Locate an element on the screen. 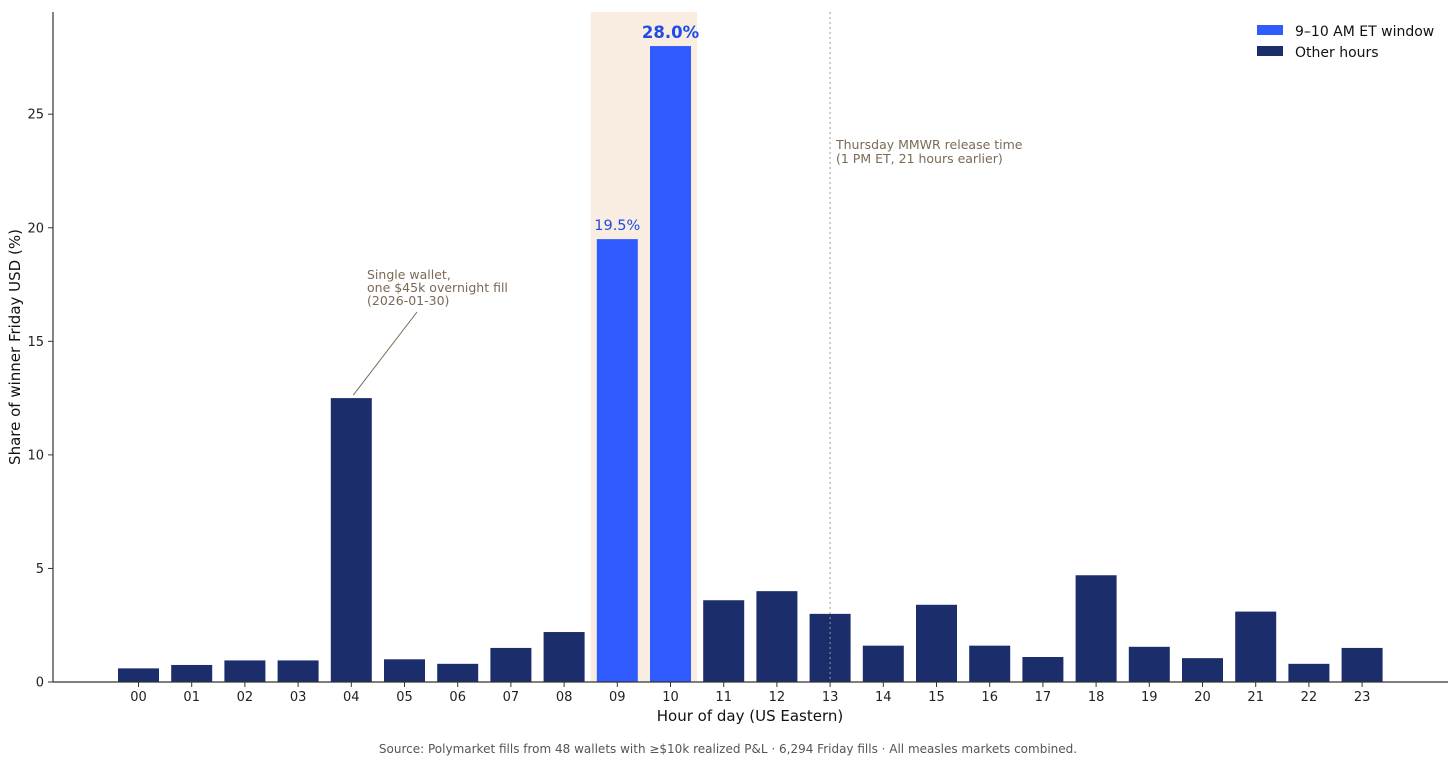  annotation-line-1: Single wallet, is located at coordinates (409, 274).